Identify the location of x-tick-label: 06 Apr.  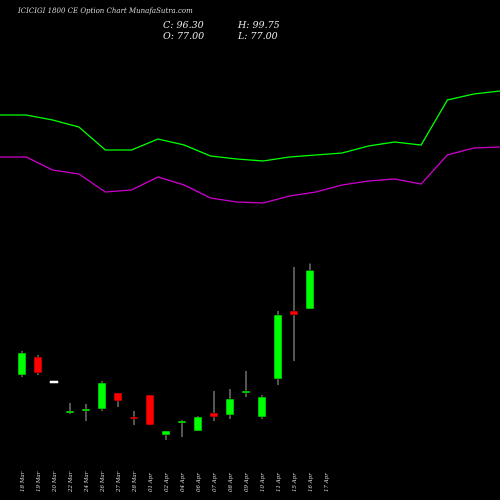
(199, 482).